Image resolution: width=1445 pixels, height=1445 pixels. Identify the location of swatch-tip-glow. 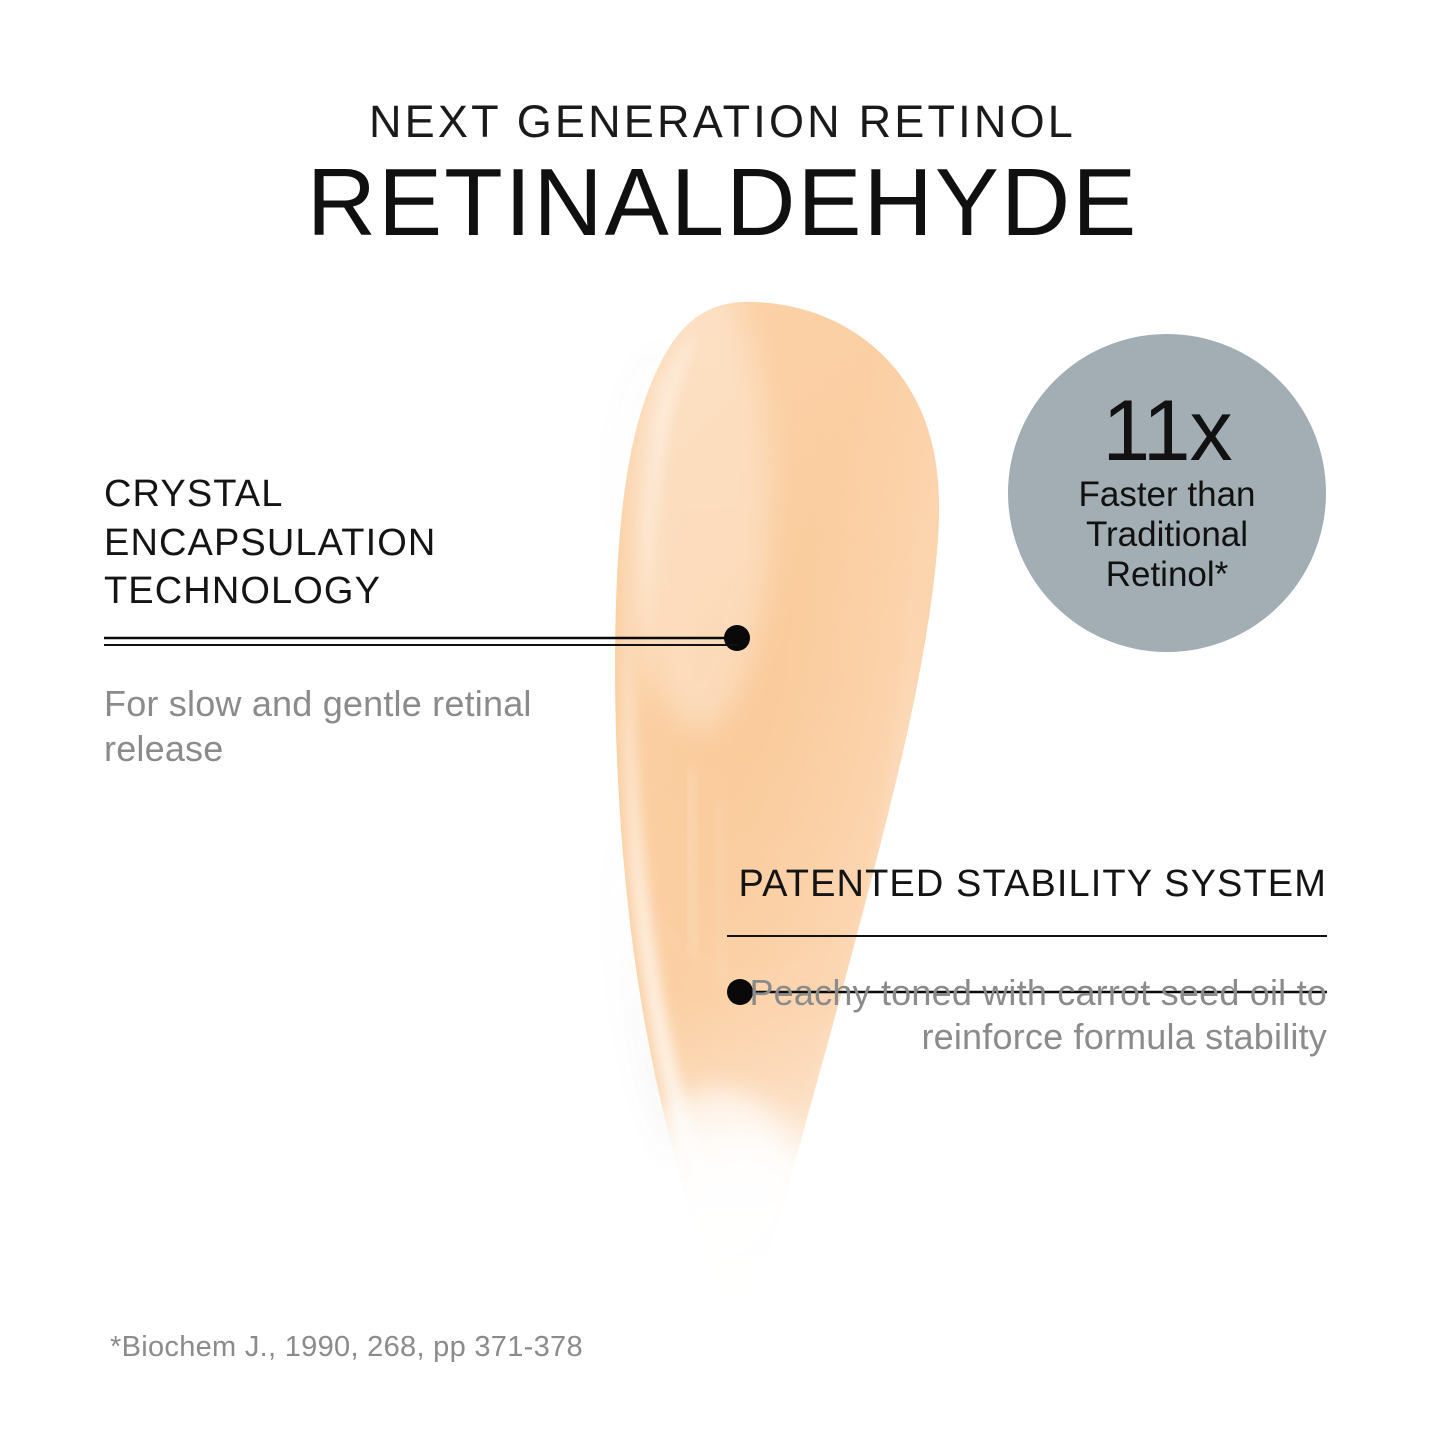
(742, 1210).